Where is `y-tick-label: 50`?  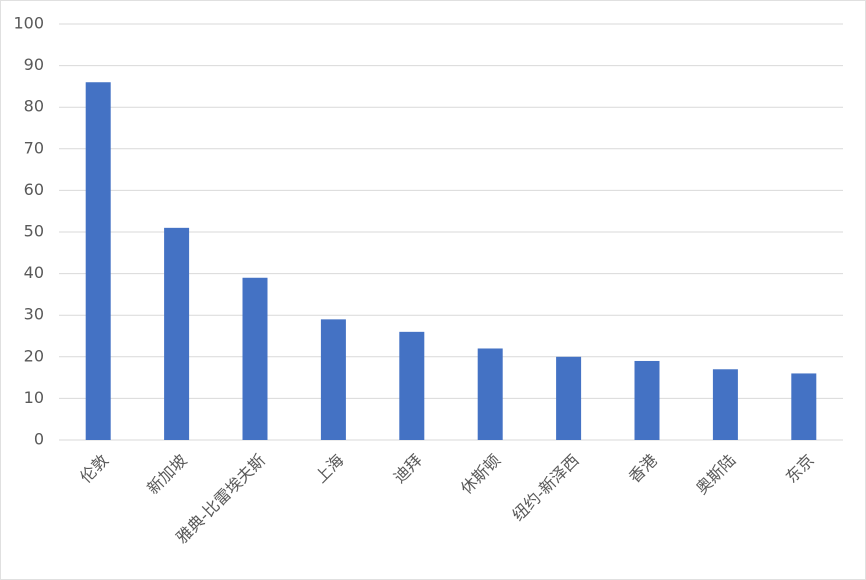 y-tick-label: 50 is located at coordinates (34, 231).